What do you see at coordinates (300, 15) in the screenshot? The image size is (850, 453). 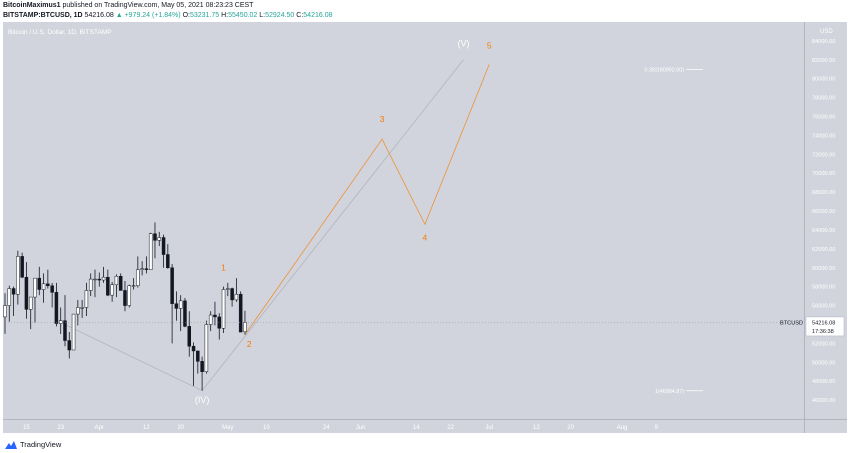 I see `close-label: C:` at bounding box center [300, 15].